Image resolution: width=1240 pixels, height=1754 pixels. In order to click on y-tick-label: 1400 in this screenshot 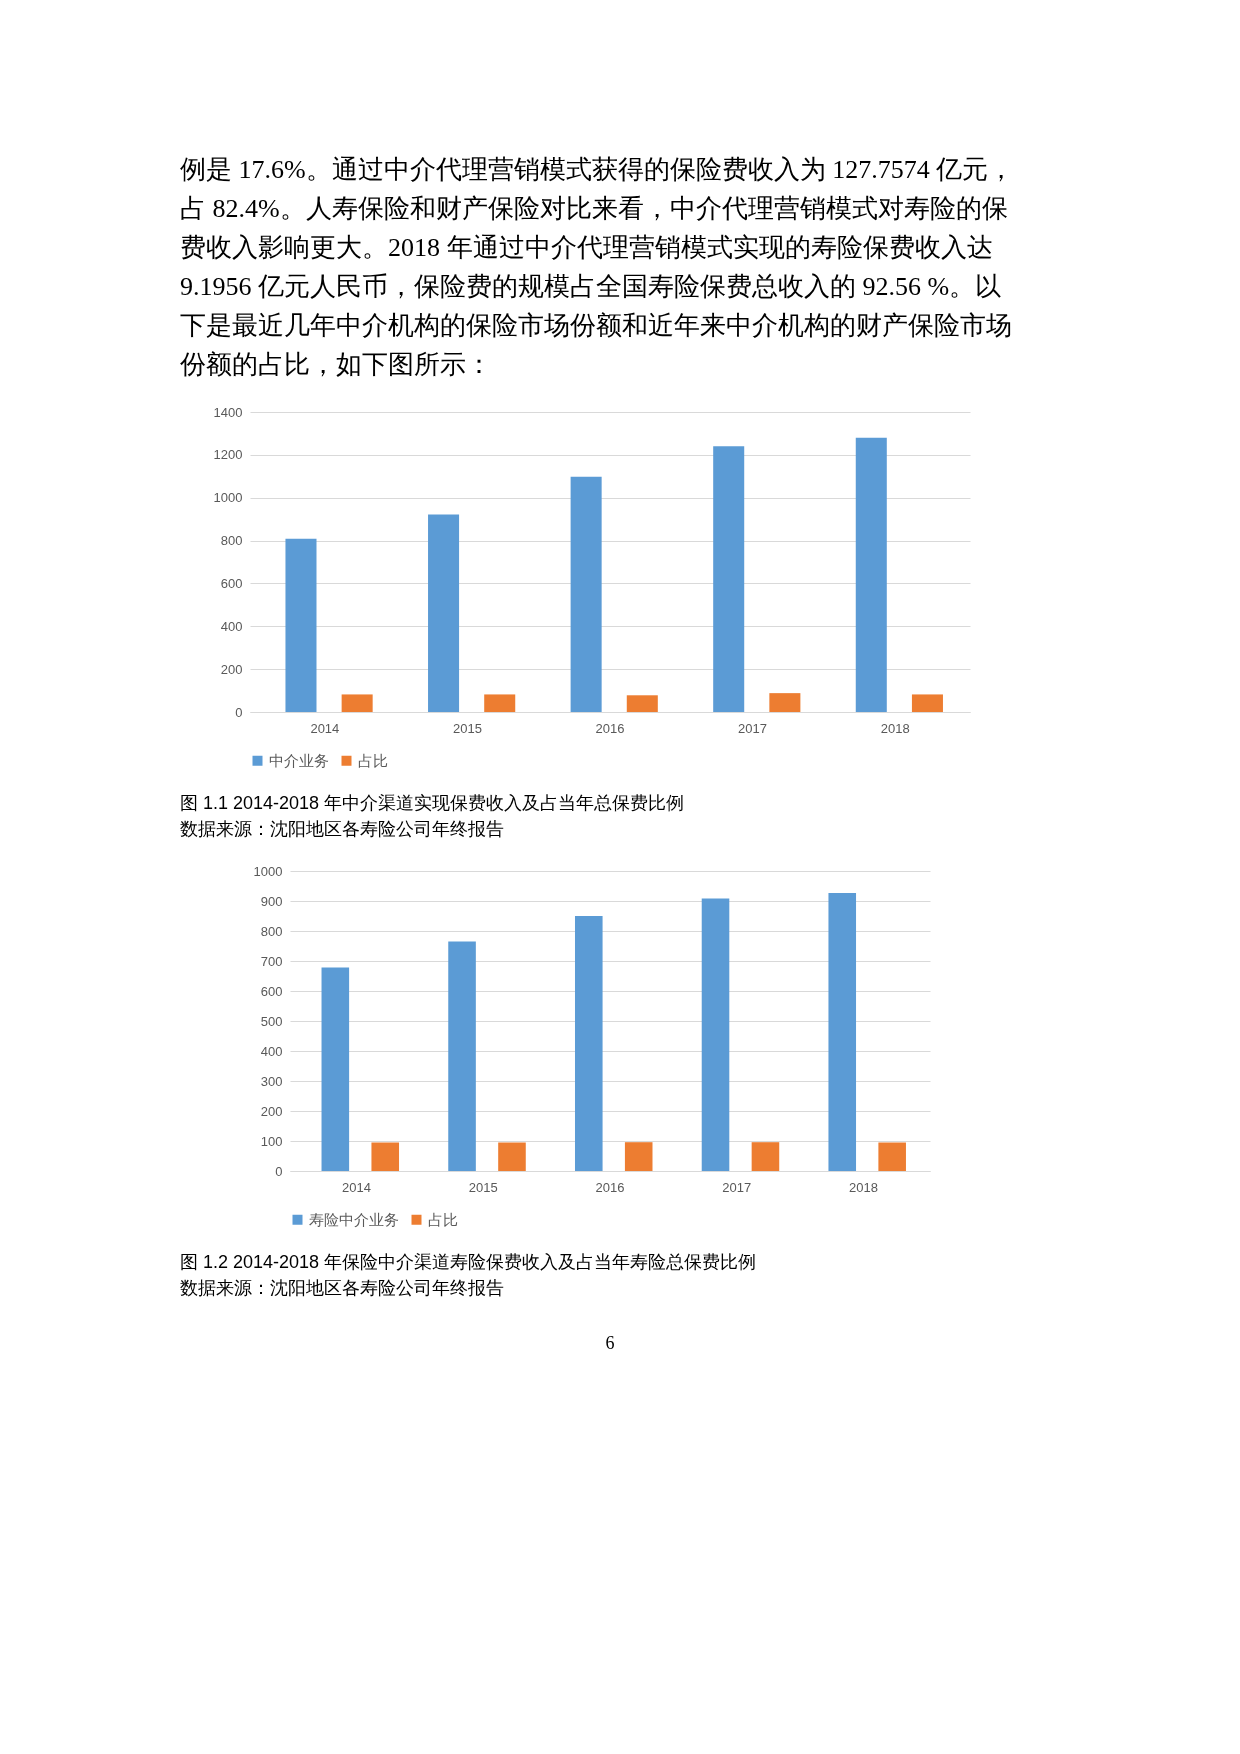, I will do `click(228, 412)`.